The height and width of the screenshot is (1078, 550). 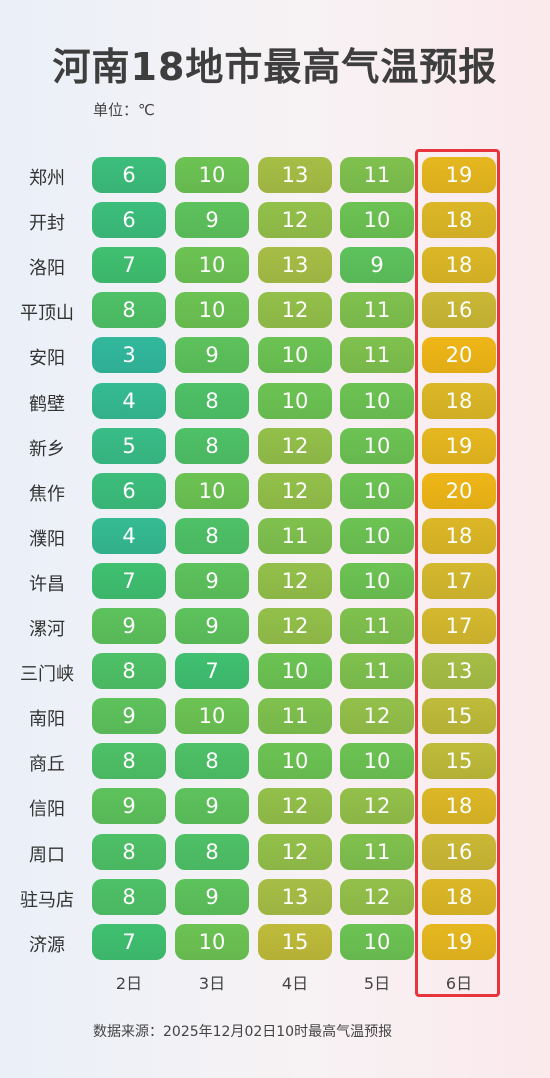 What do you see at coordinates (47, 269) in the screenshot?
I see `city-label: 洛阳` at bounding box center [47, 269].